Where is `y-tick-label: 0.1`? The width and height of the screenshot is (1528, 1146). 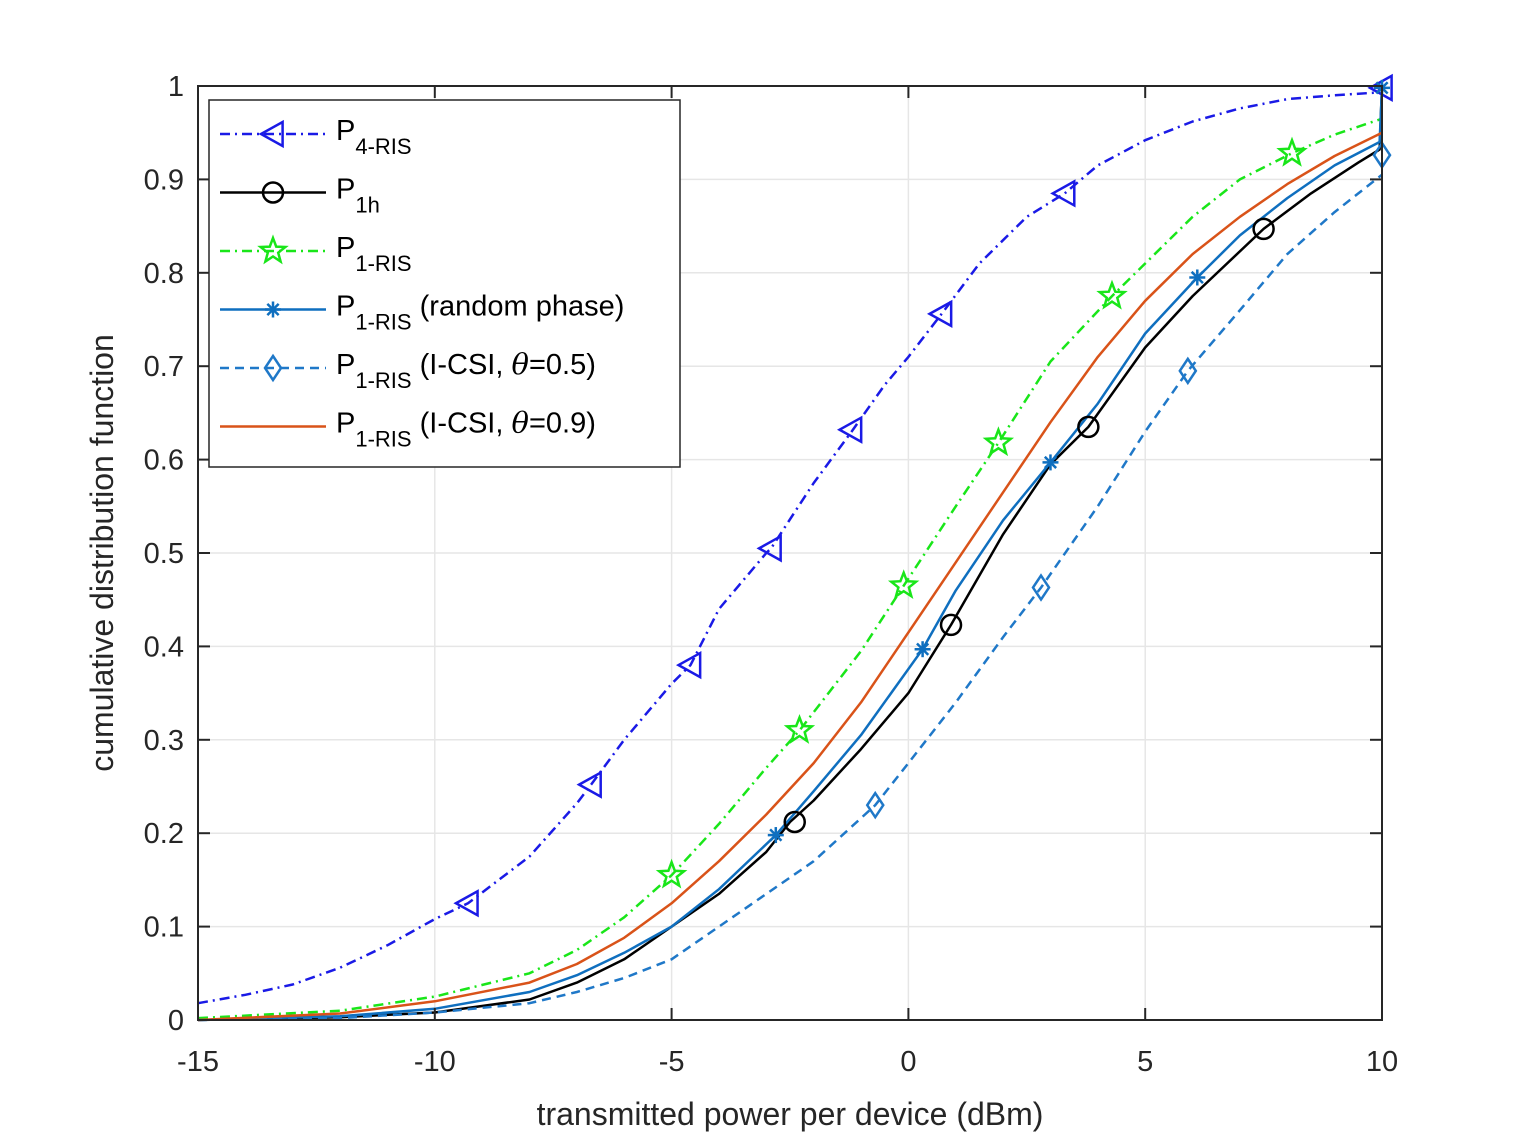
y-tick-label: 0.1 is located at coordinates (164, 928).